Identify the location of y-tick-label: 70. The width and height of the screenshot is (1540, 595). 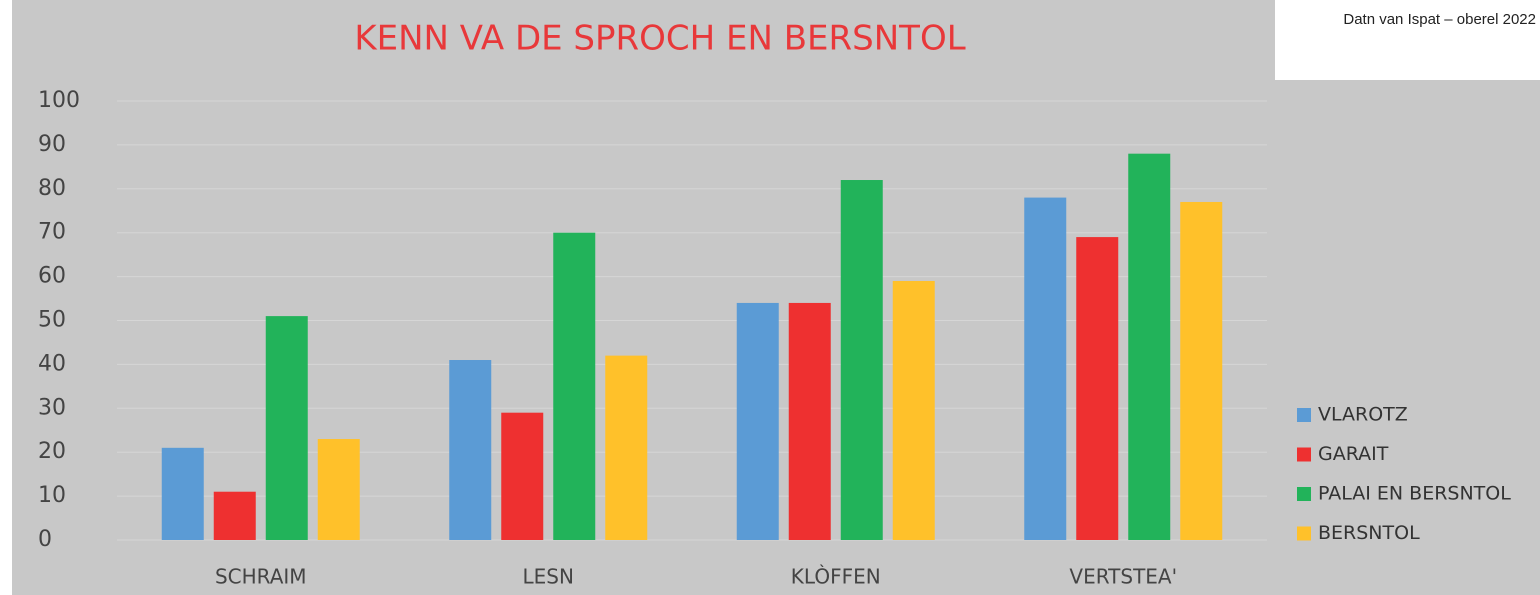
(52, 232).